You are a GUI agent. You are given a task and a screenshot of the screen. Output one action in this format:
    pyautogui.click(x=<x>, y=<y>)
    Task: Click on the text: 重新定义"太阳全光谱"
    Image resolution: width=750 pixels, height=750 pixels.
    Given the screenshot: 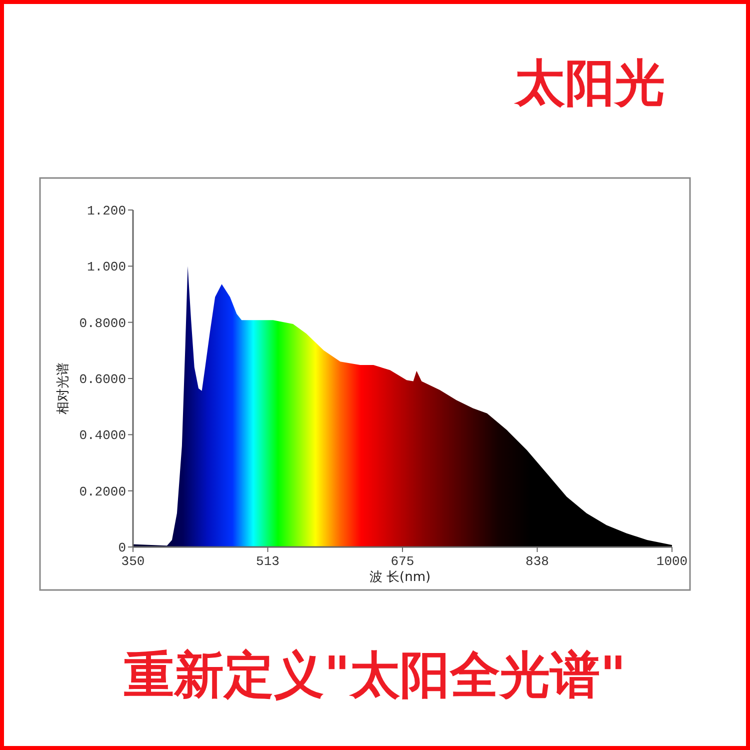 What is the action you would take?
    pyautogui.click(x=375, y=675)
    